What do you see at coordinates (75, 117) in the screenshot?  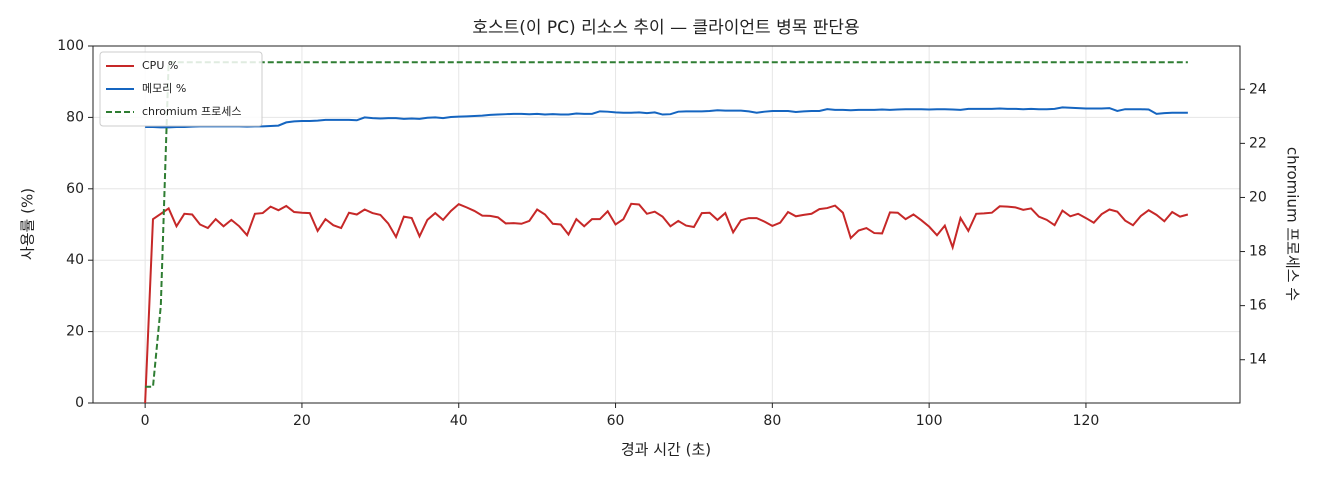 I see `y-tick-label: 80` at bounding box center [75, 117].